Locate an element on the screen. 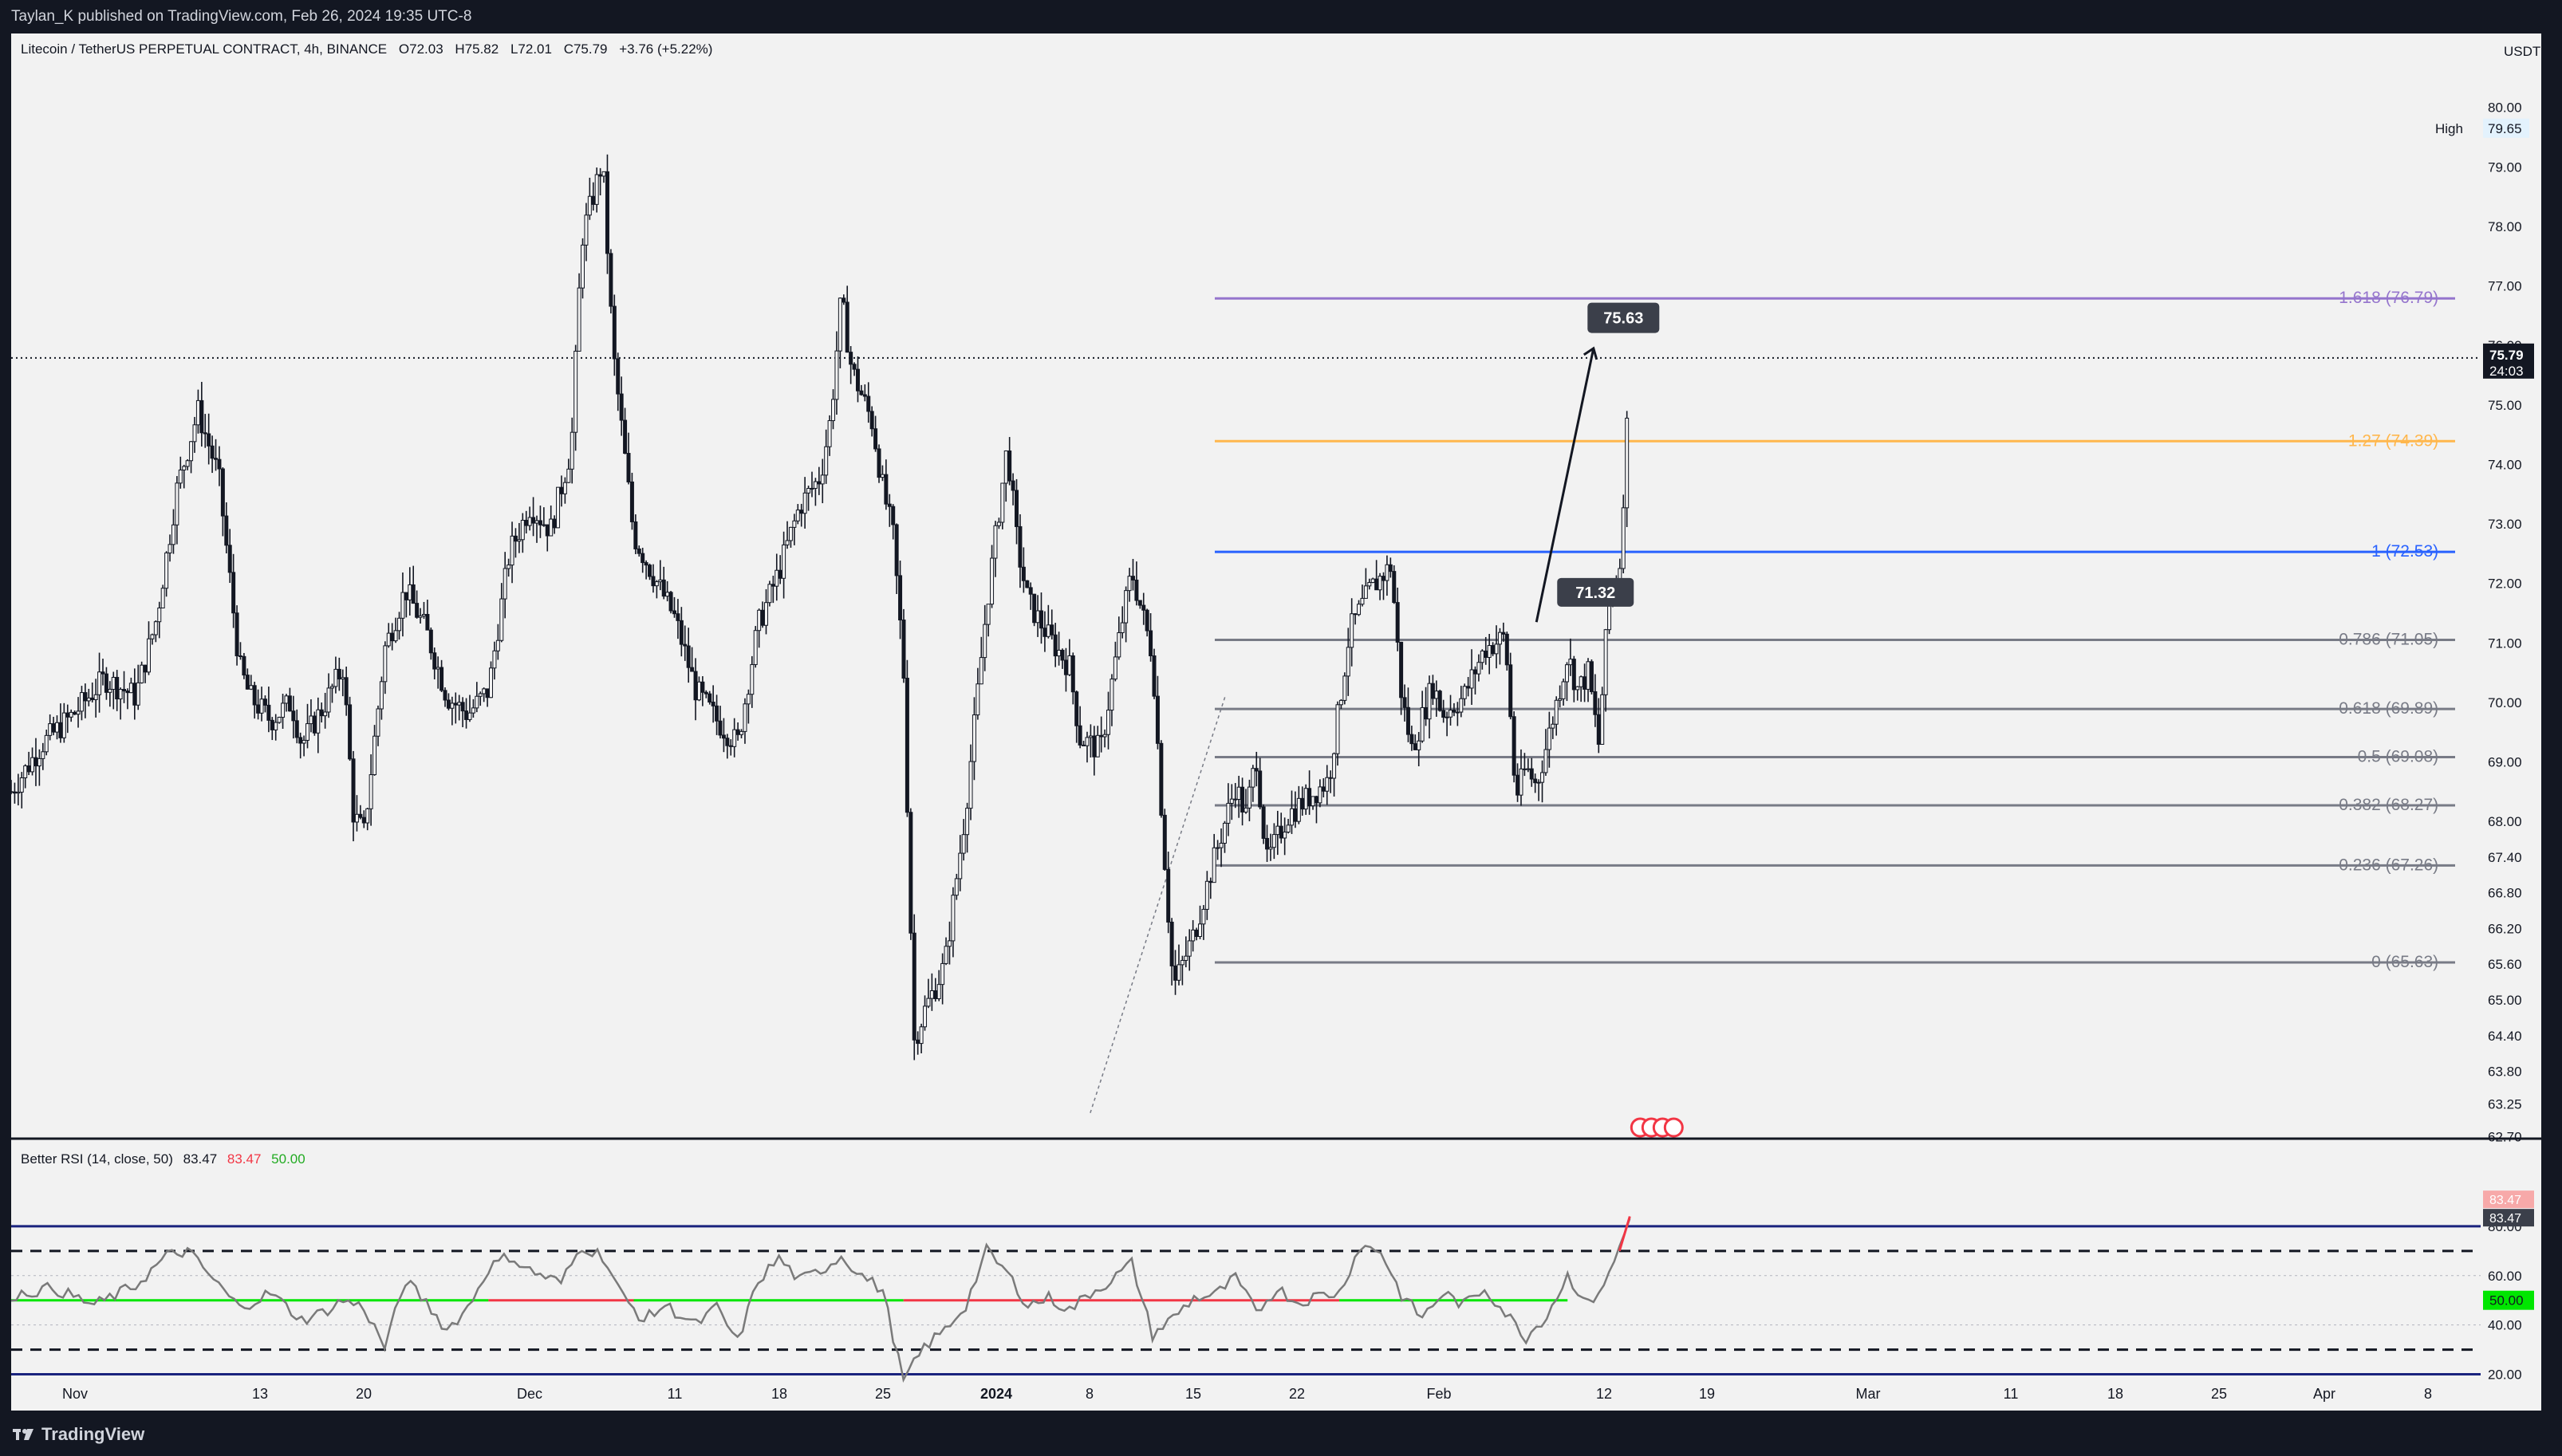 The image size is (2562, 1456). rsi-value-2: 83.47 is located at coordinates (245, 1159).